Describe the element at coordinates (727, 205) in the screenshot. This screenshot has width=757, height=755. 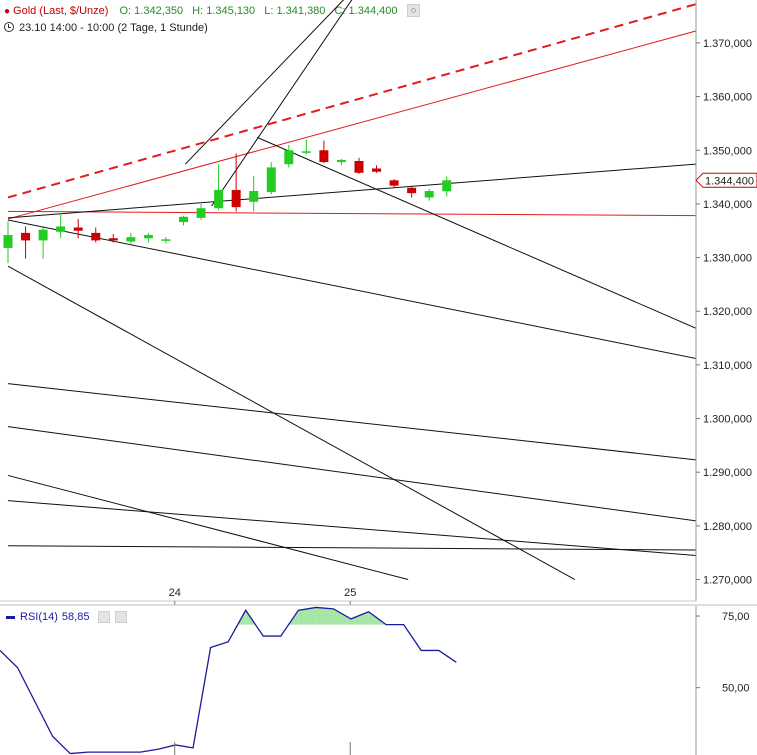
I see `price-tick-label: 1.340,000` at that location.